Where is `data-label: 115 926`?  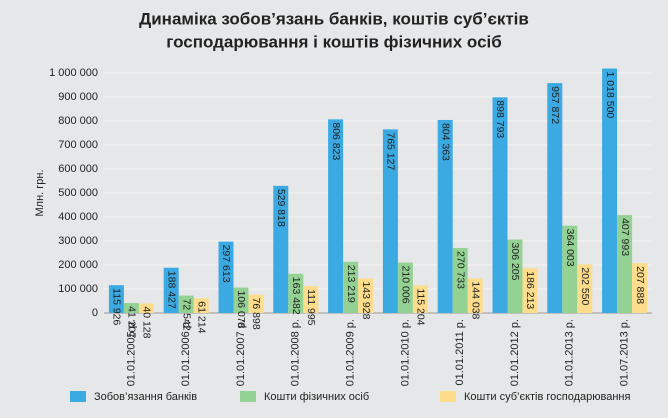
data-label: 115 926 is located at coordinates (117, 306).